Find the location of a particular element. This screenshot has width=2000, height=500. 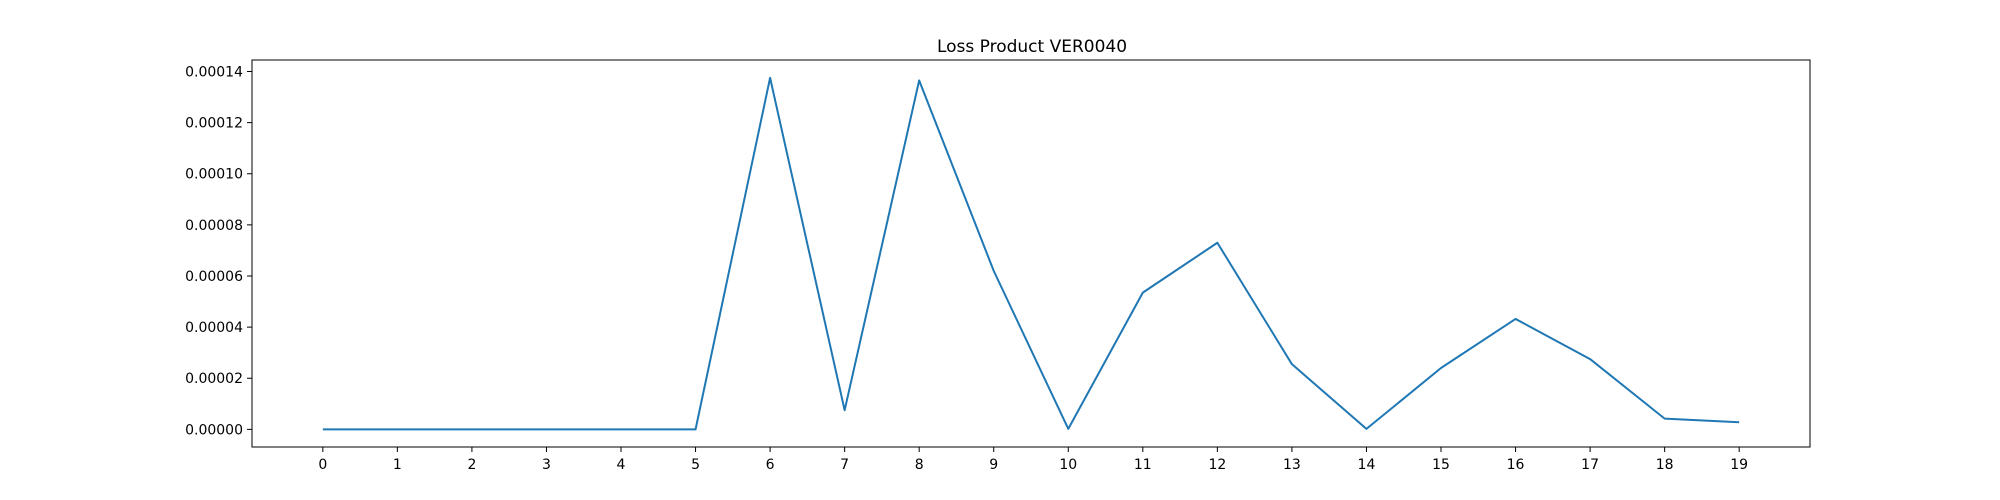

x-tick-label: 13 is located at coordinates (1292, 465).